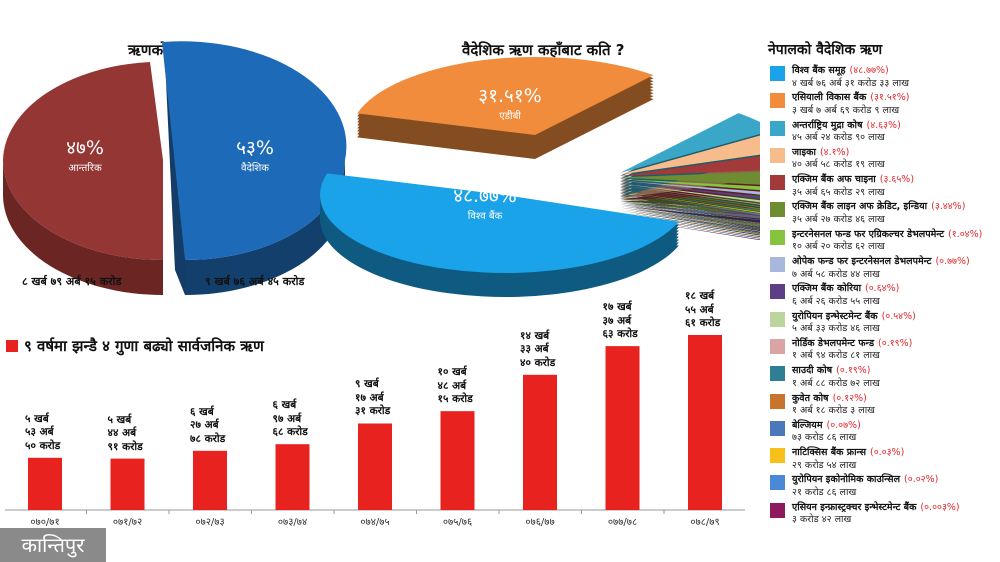 The width and height of the screenshot is (1000, 562). I want to click on x-tick-label: ०७१/७२, so click(127, 522).